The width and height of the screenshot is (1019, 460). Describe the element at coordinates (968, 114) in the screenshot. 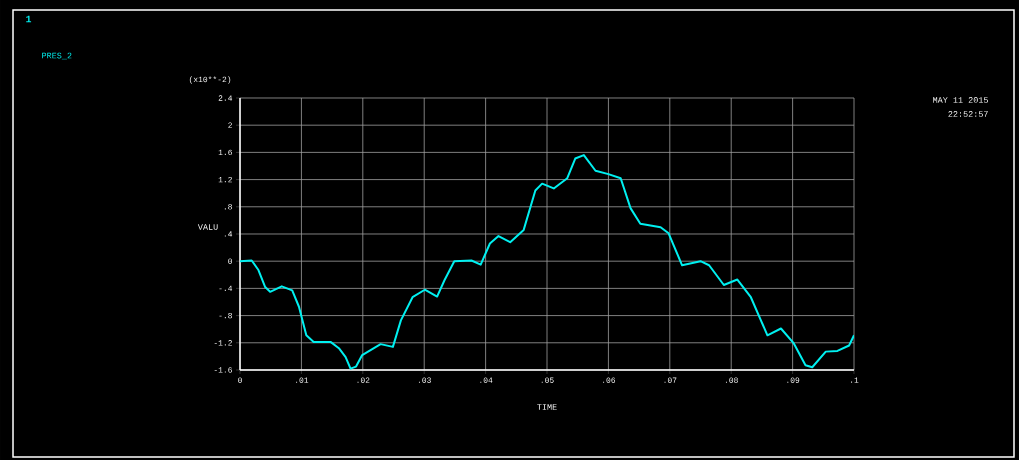

I see `text: 22:52:57` at that location.